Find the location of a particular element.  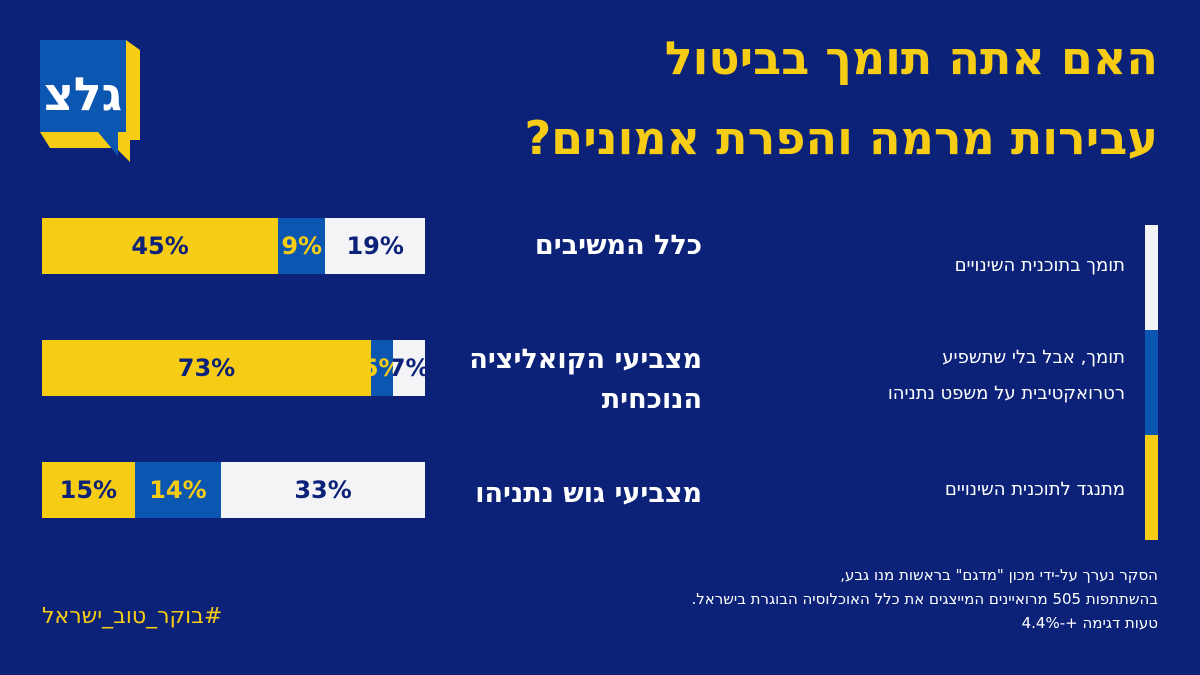

row-label-coalition-line2: הנוכחית is located at coordinates (651, 399).